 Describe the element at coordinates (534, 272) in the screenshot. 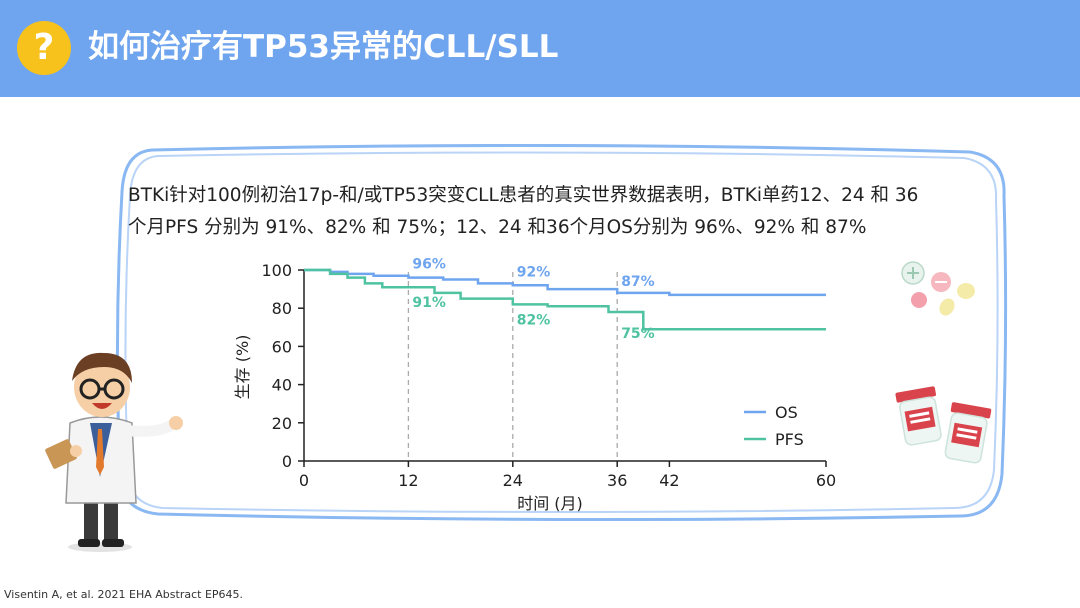

I see `annotation-os-24: 92%` at that location.